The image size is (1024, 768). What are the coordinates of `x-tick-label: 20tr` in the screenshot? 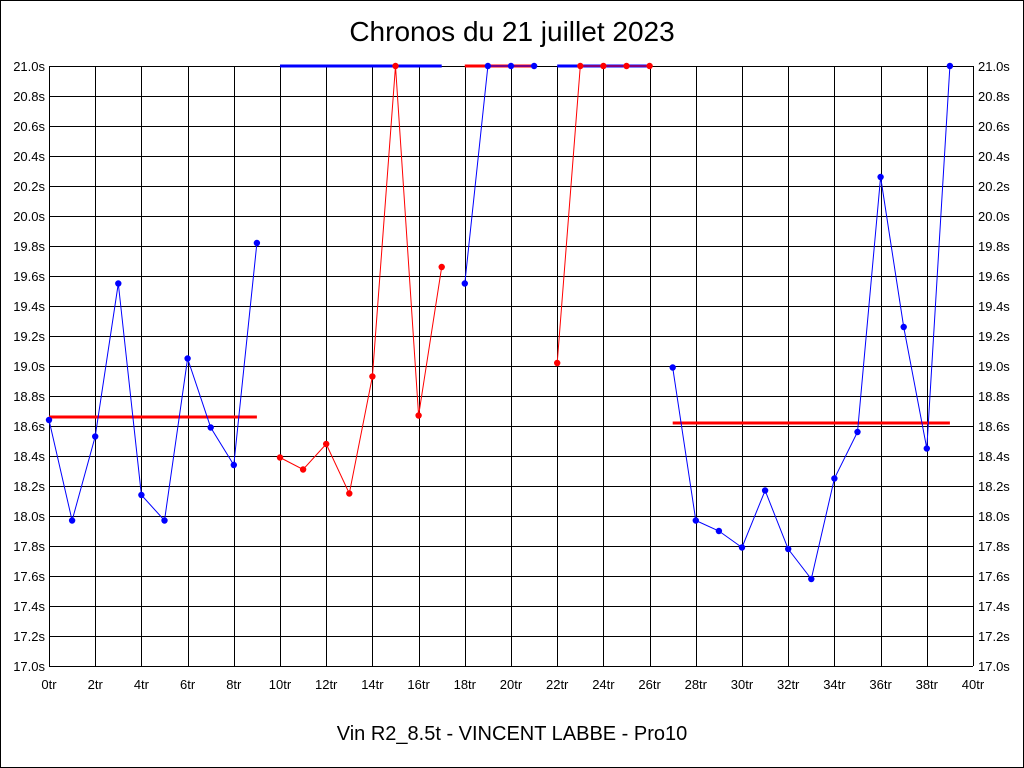 It's located at (511, 684).